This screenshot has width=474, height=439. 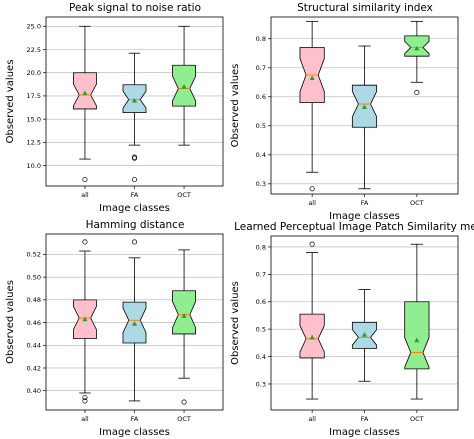 What do you see at coordinates (34, 368) in the screenshot?
I see `y-tick-label: 0.42` at bounding box center [34, 368].